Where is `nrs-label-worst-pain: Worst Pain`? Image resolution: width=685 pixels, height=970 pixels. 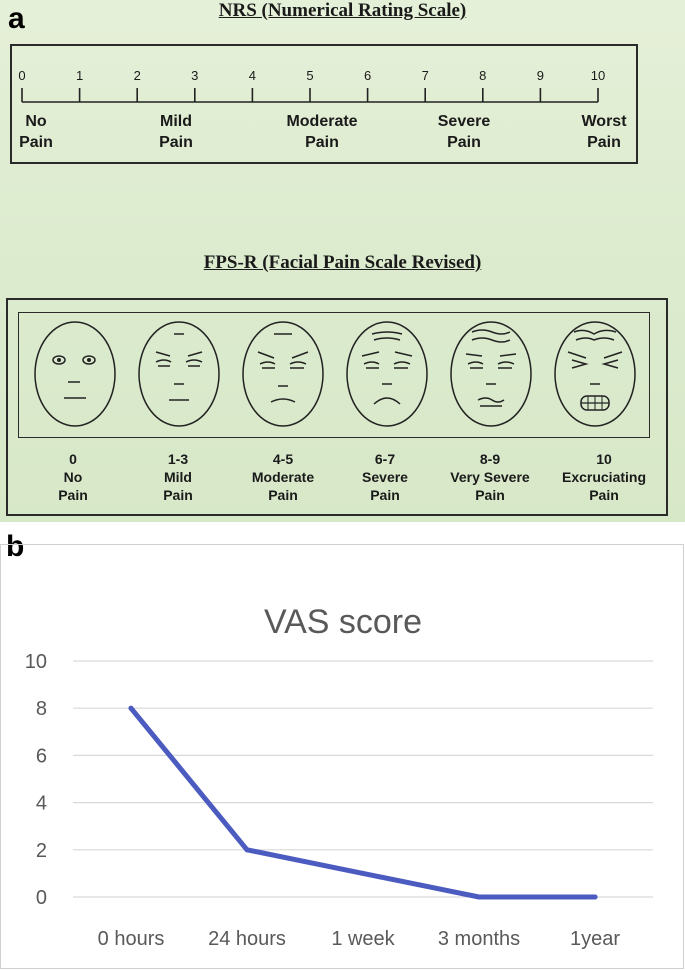
nrs-label-worst-pain: Worst Pain is located at coordinates (604, 132).